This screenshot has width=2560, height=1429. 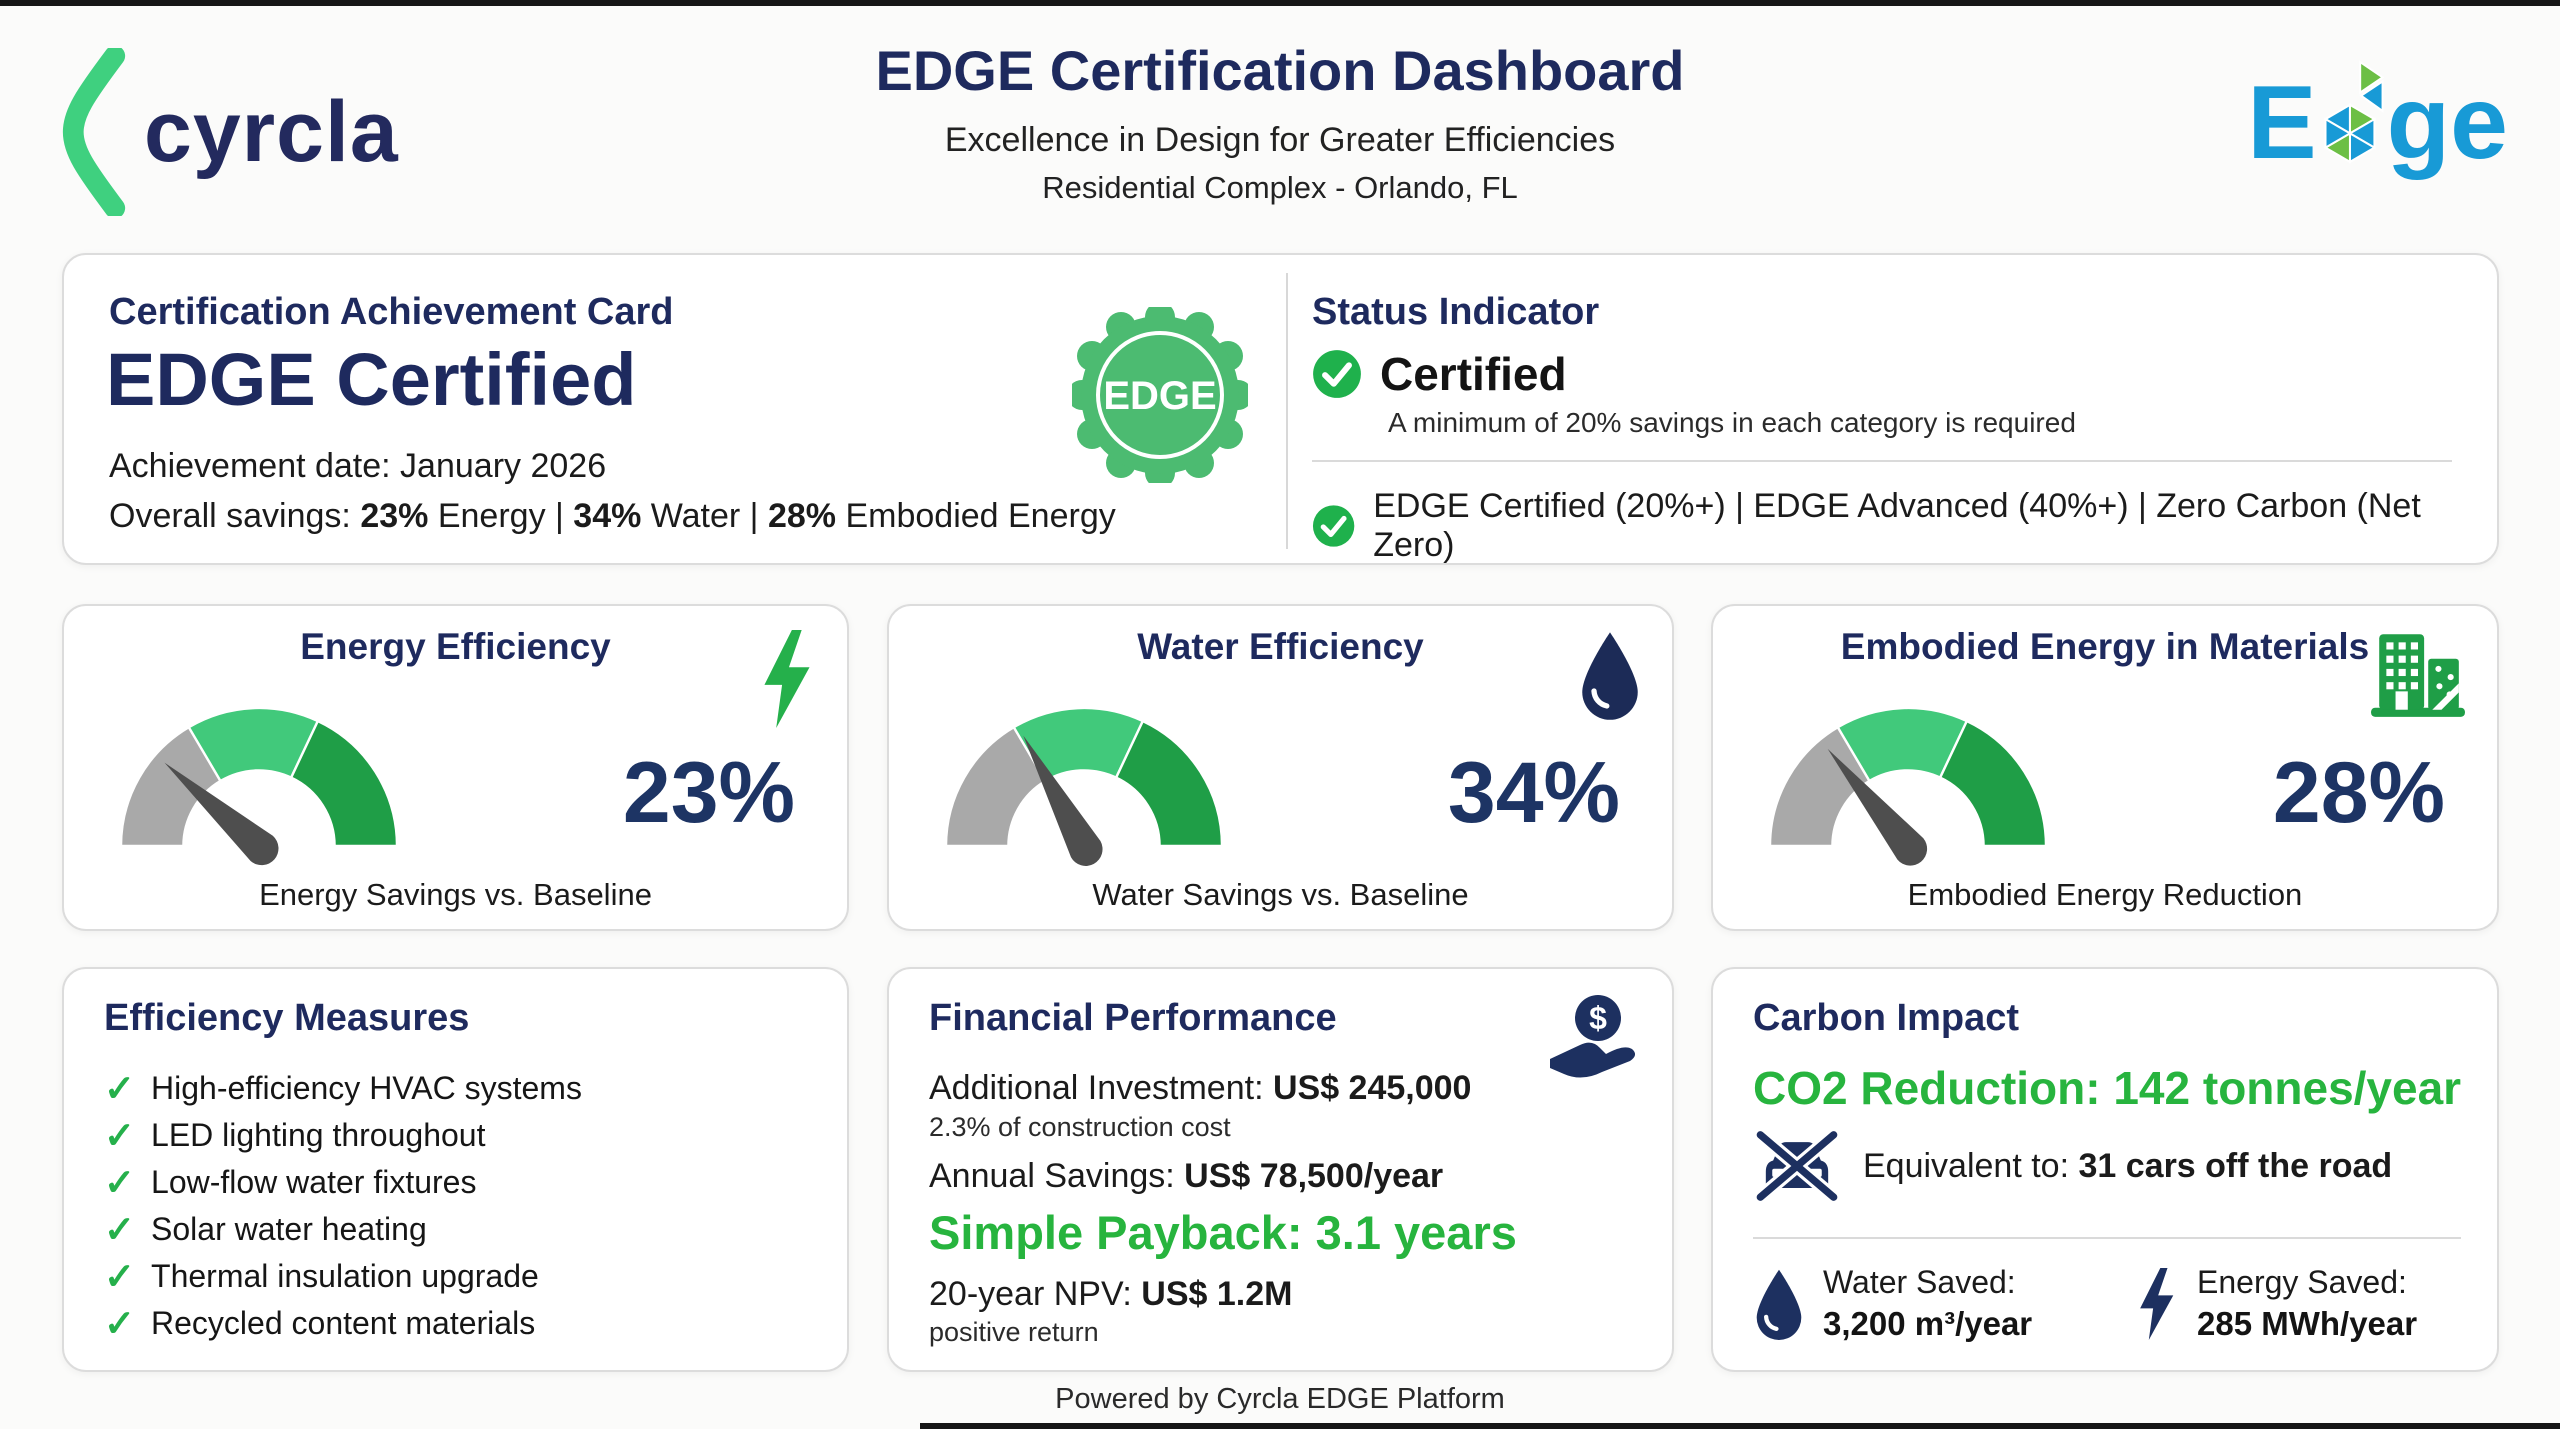 What do you see at coordinates (2107, 1238) in the screenshot?
I see `carbon-divider` at bounding box center [2107, 1238].